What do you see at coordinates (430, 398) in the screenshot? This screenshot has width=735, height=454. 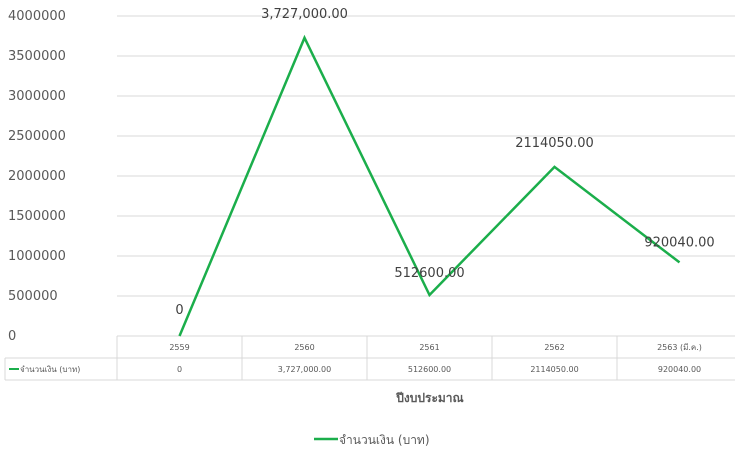 I see `x-axis-title: ปีงบประมาณ` at bounding box center [430, 398].